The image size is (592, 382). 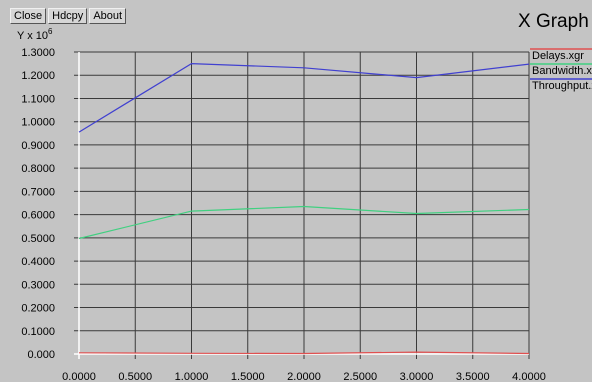 What do you see at coordinates (248, 376) in the screenshot?
I see `x-tick-label: 1.5000` at bounding box center [248, 376].